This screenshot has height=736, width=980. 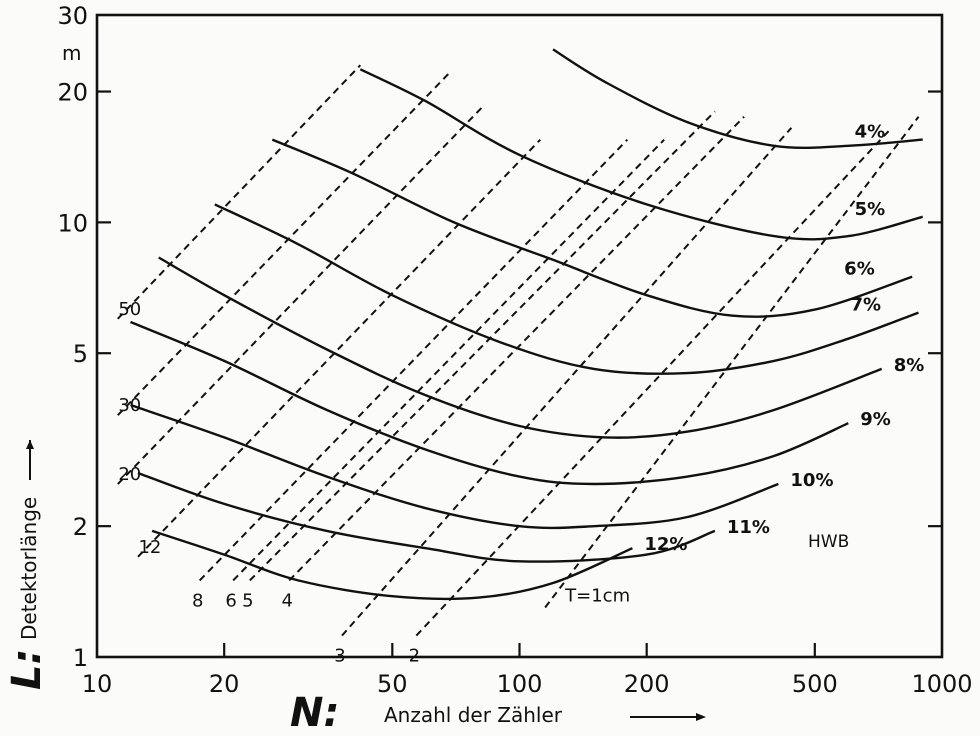 I want to click on x-tick-label: 1000, so click(x=941, y=684).